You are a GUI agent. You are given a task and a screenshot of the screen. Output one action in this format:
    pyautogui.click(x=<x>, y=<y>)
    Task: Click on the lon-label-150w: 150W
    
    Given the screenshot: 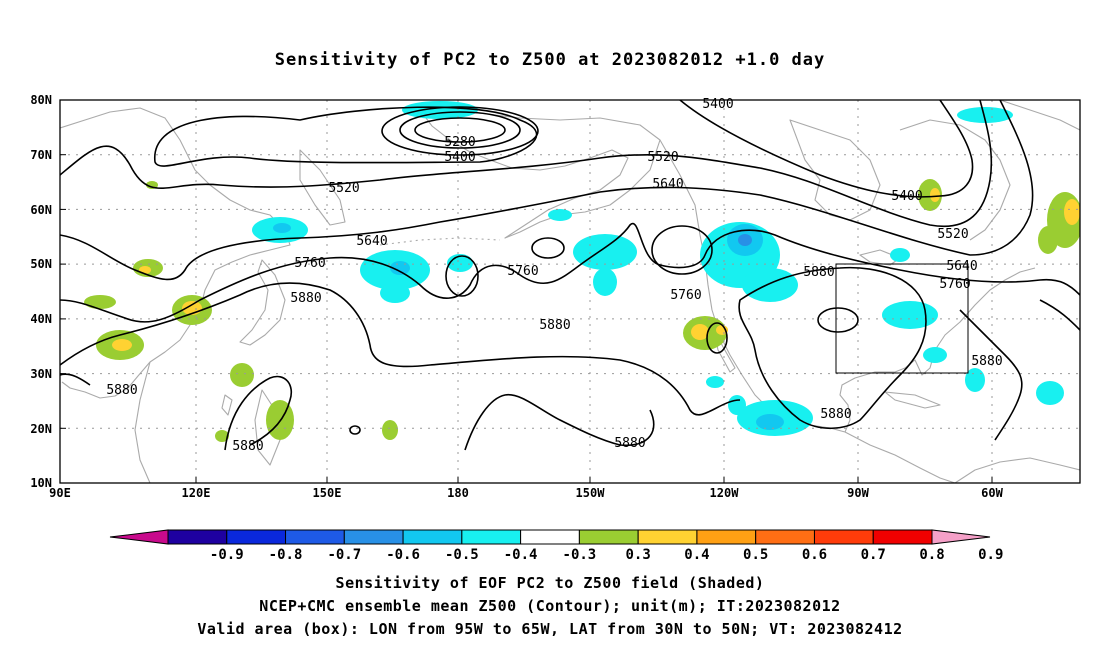 What is the action you would take?
    pyautogui.click(x=591, y=493)
    